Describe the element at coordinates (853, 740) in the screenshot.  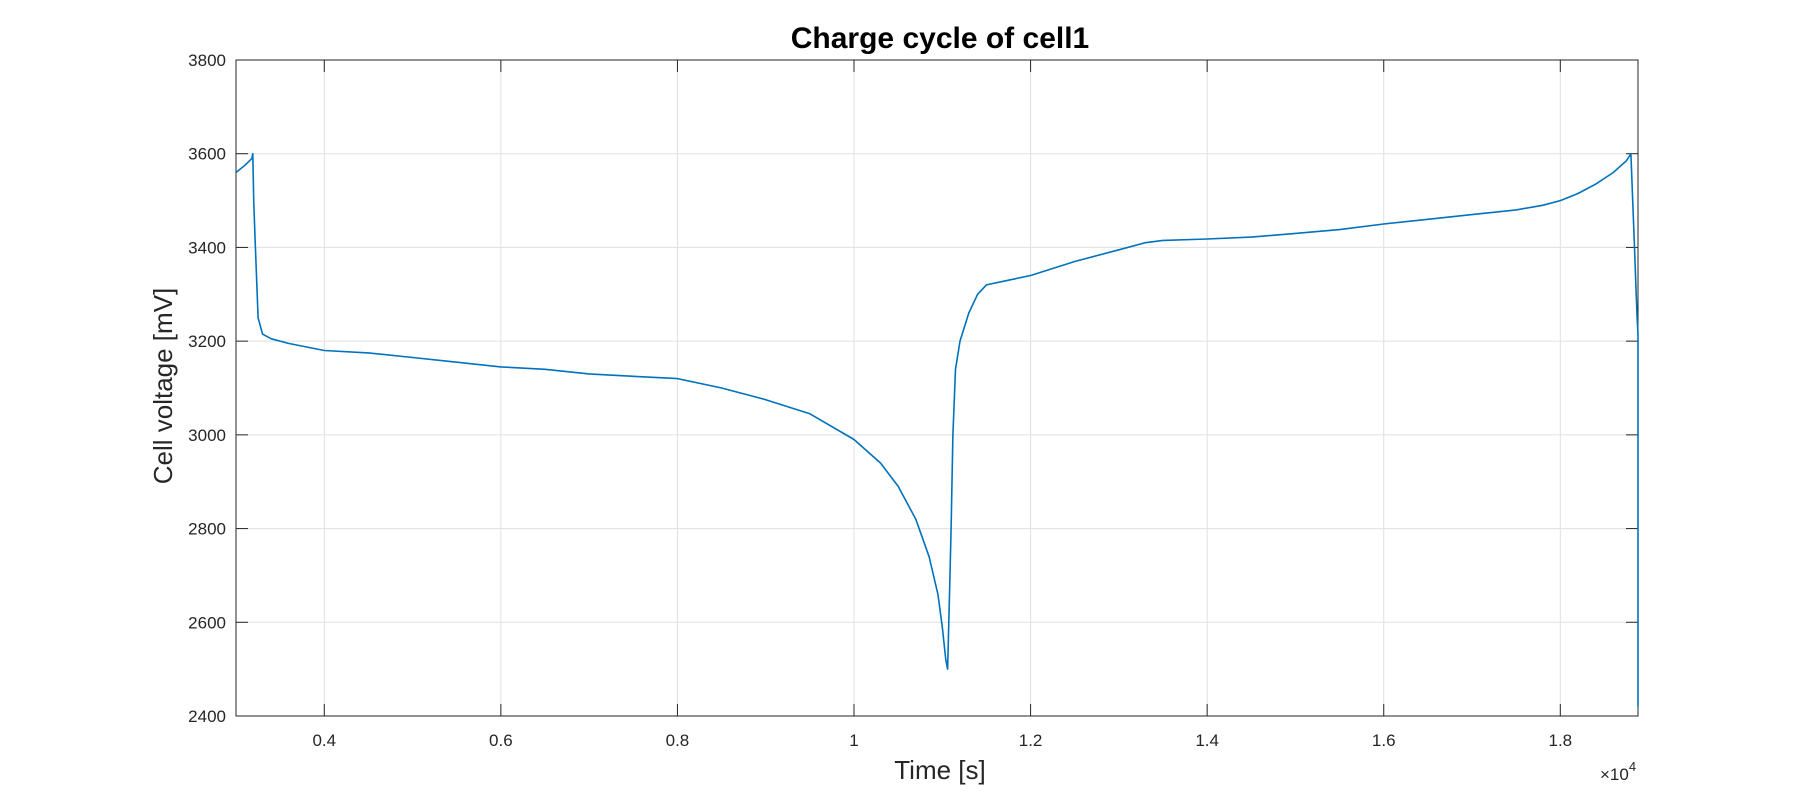
I see `x-tick-label: 1` at that location.